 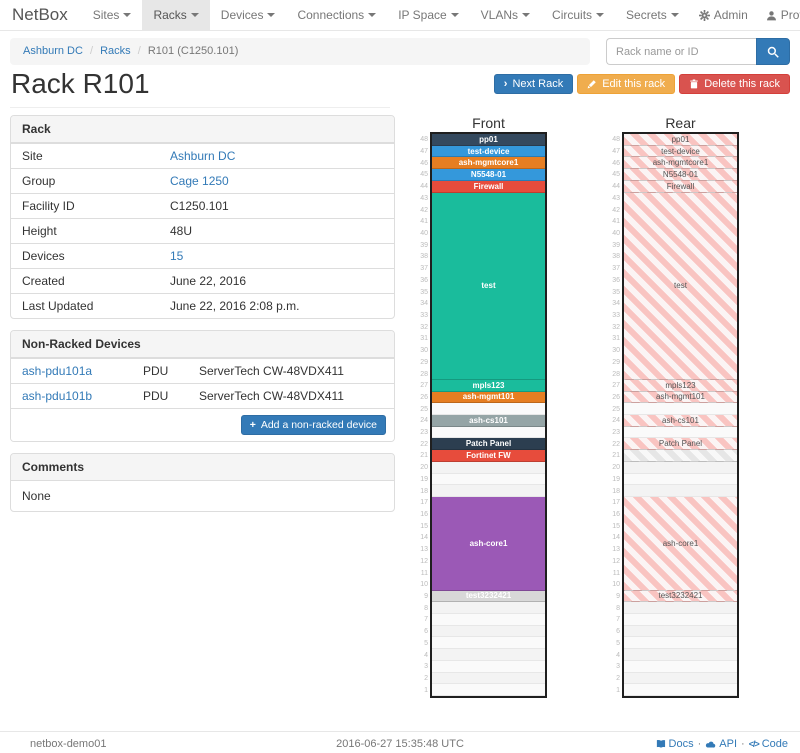 What do you see at coordinates (202, 467) in the screenshot?
I see `comments-panel-title: Comments` at bounding box center [202, 467].